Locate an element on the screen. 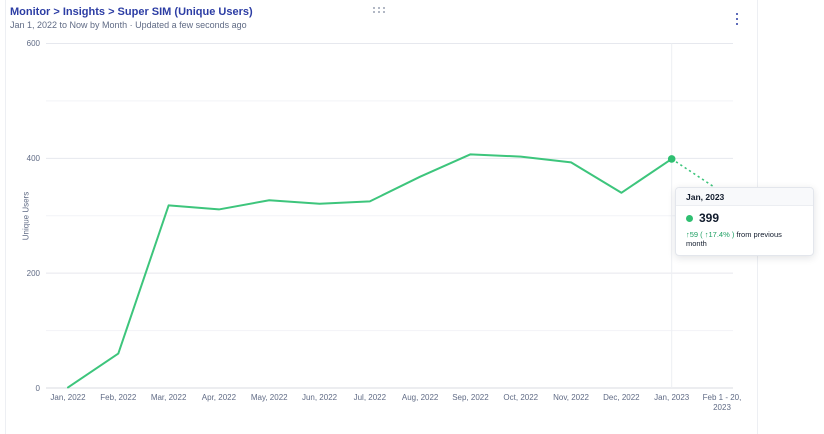 This screenshot has width=824, height=434. grid-divider-left is located at coordinates (5, 217).